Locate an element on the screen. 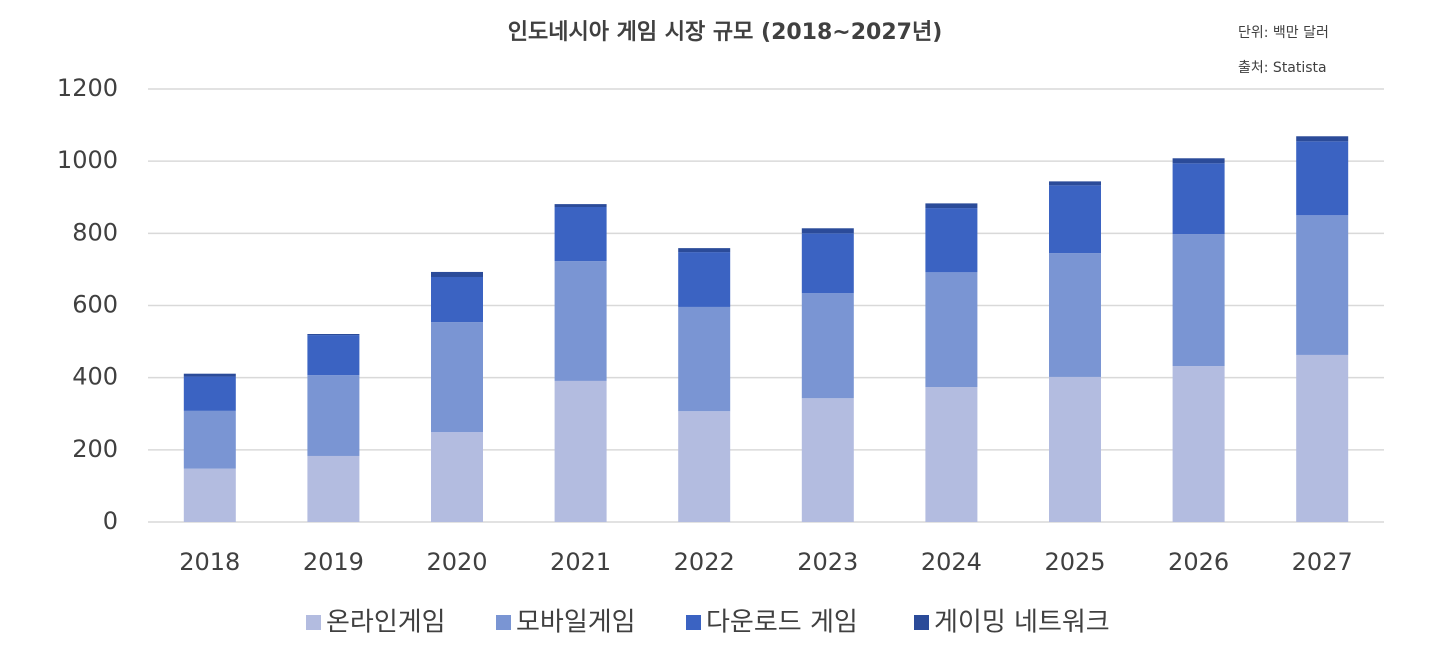 The image size is (1440, 655). y-tick-label: 1000 is located at coordinates (87, 160).